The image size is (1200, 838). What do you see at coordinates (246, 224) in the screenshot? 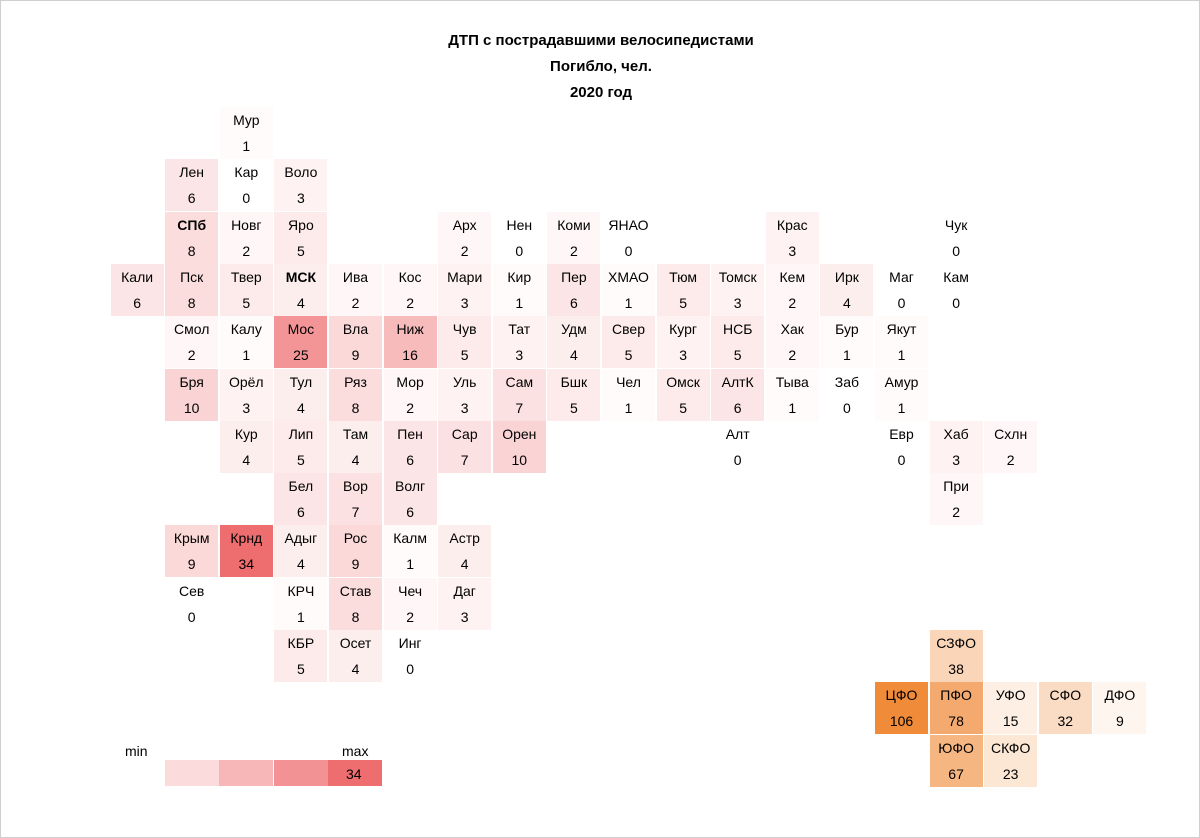
I see `region-name: Новг` at bounding box center [246, 224].